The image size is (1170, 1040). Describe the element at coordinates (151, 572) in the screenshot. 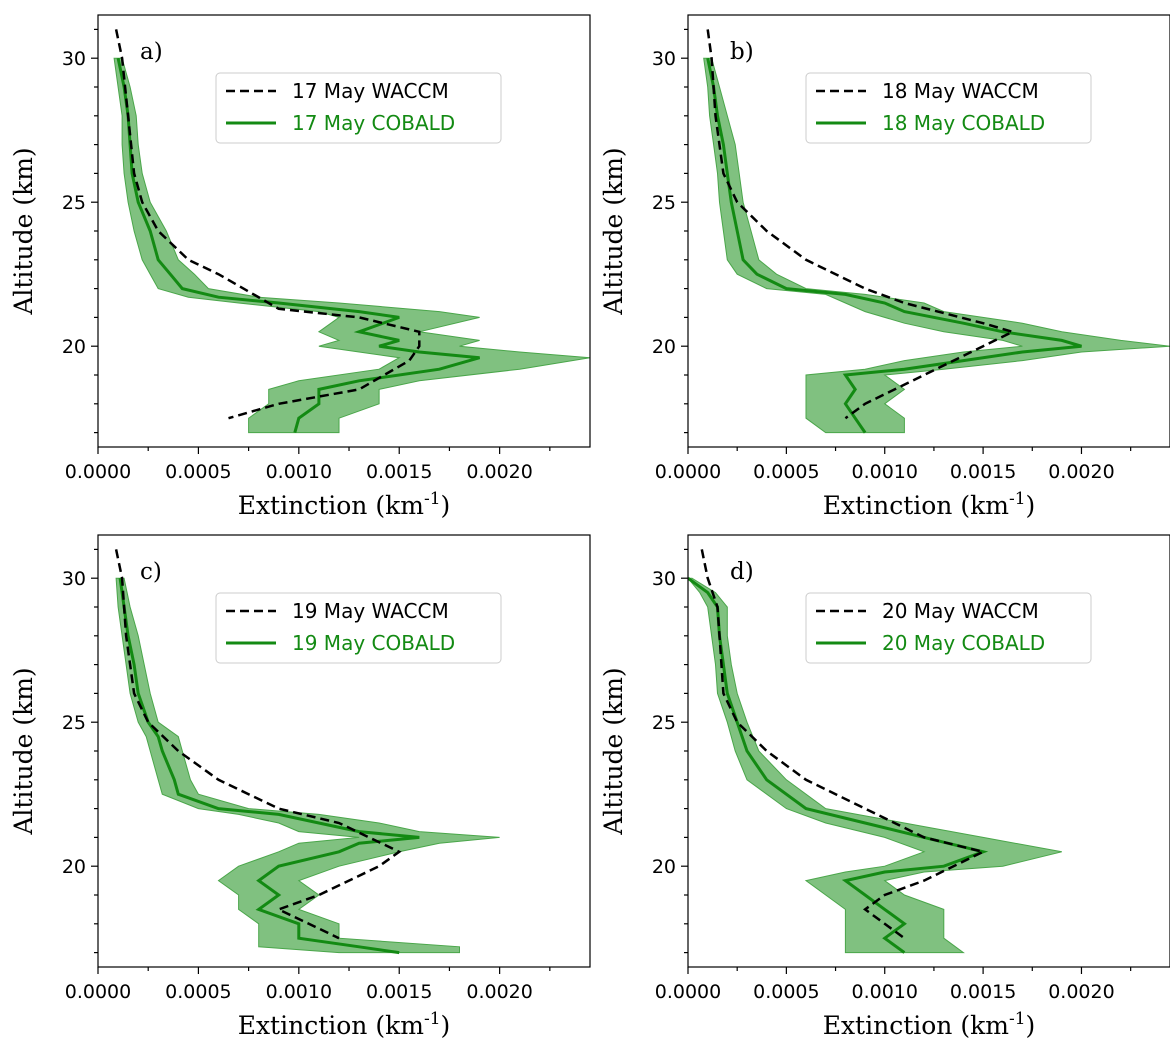

I see `panel-label: c)` at that location.